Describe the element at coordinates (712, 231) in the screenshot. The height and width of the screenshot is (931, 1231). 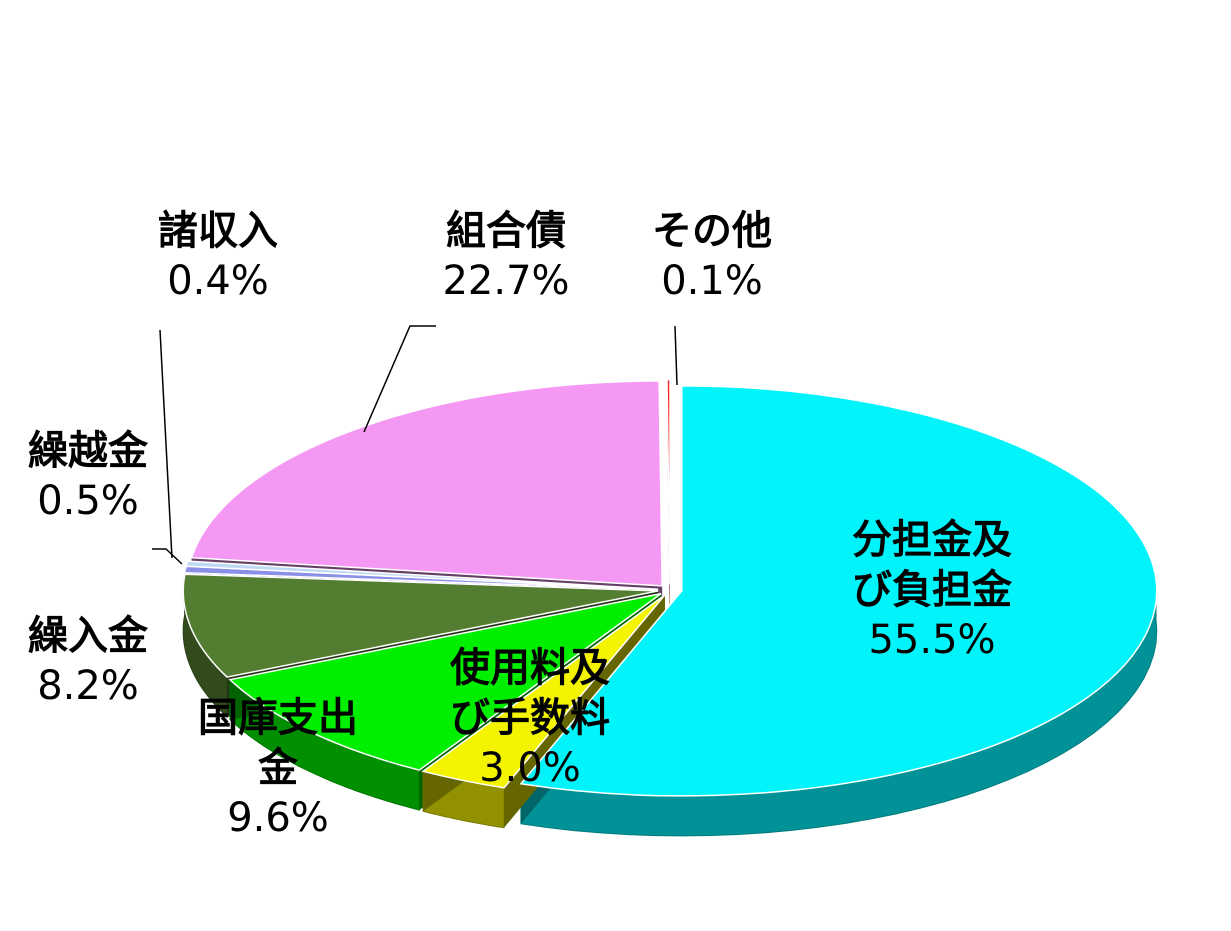
I see `slice-7-name-label: その他` at that location.